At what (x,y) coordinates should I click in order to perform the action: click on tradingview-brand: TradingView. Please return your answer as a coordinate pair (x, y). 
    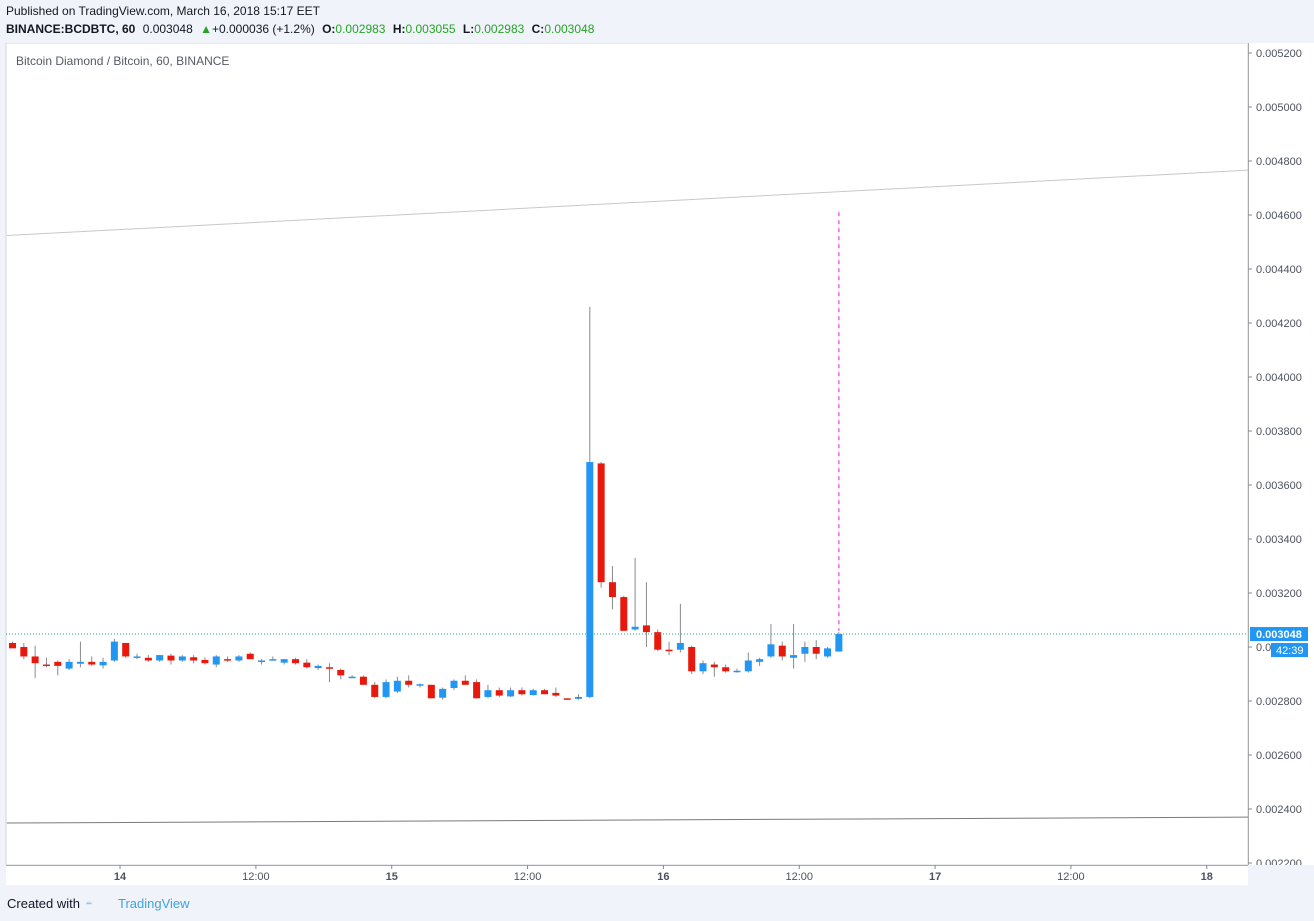
    Looking at the image, I should click on (154, 903).